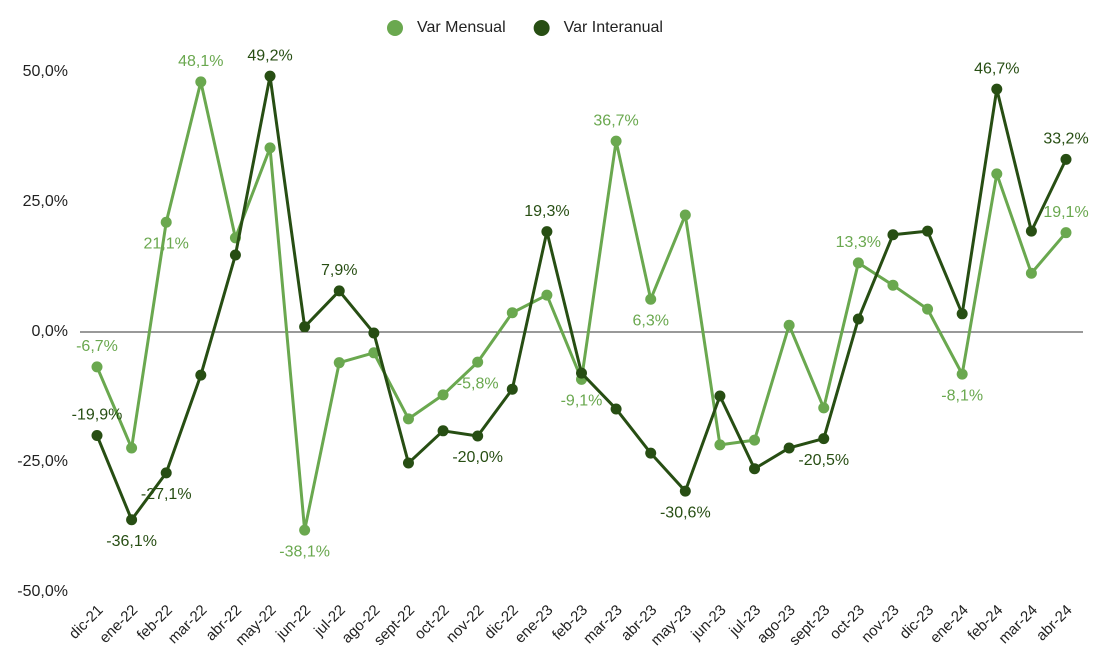  Describe the element at coordinates (708, 623) in the screenshot. I see `x-tick-label: jun-23` at that location.